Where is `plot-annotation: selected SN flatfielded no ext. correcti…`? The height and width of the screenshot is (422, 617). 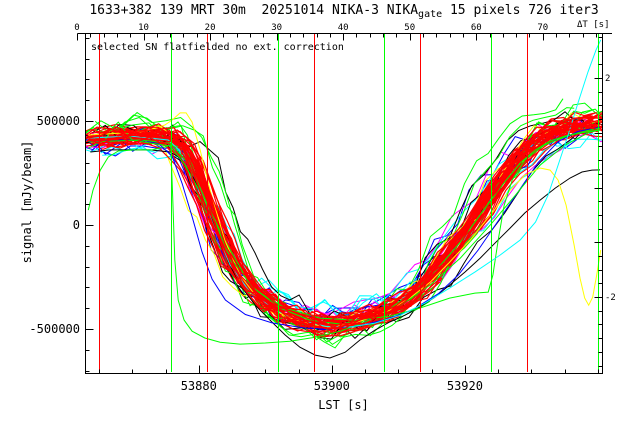 plot-annotation: selected SN flatfielded no ext. correcti… is located at coordinates (217, 47).